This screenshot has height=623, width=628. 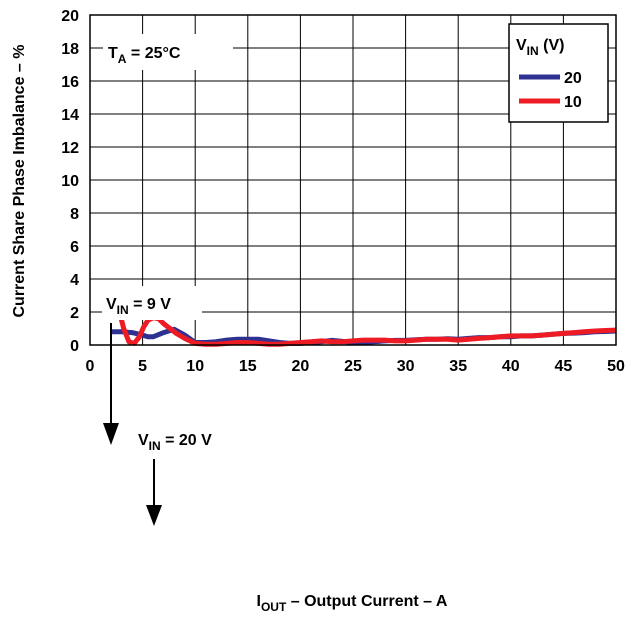 What do you see at coordinates (74, 346) in the screenshot?
I see `y-tick-label: 0` at bounding box center [74, 346].